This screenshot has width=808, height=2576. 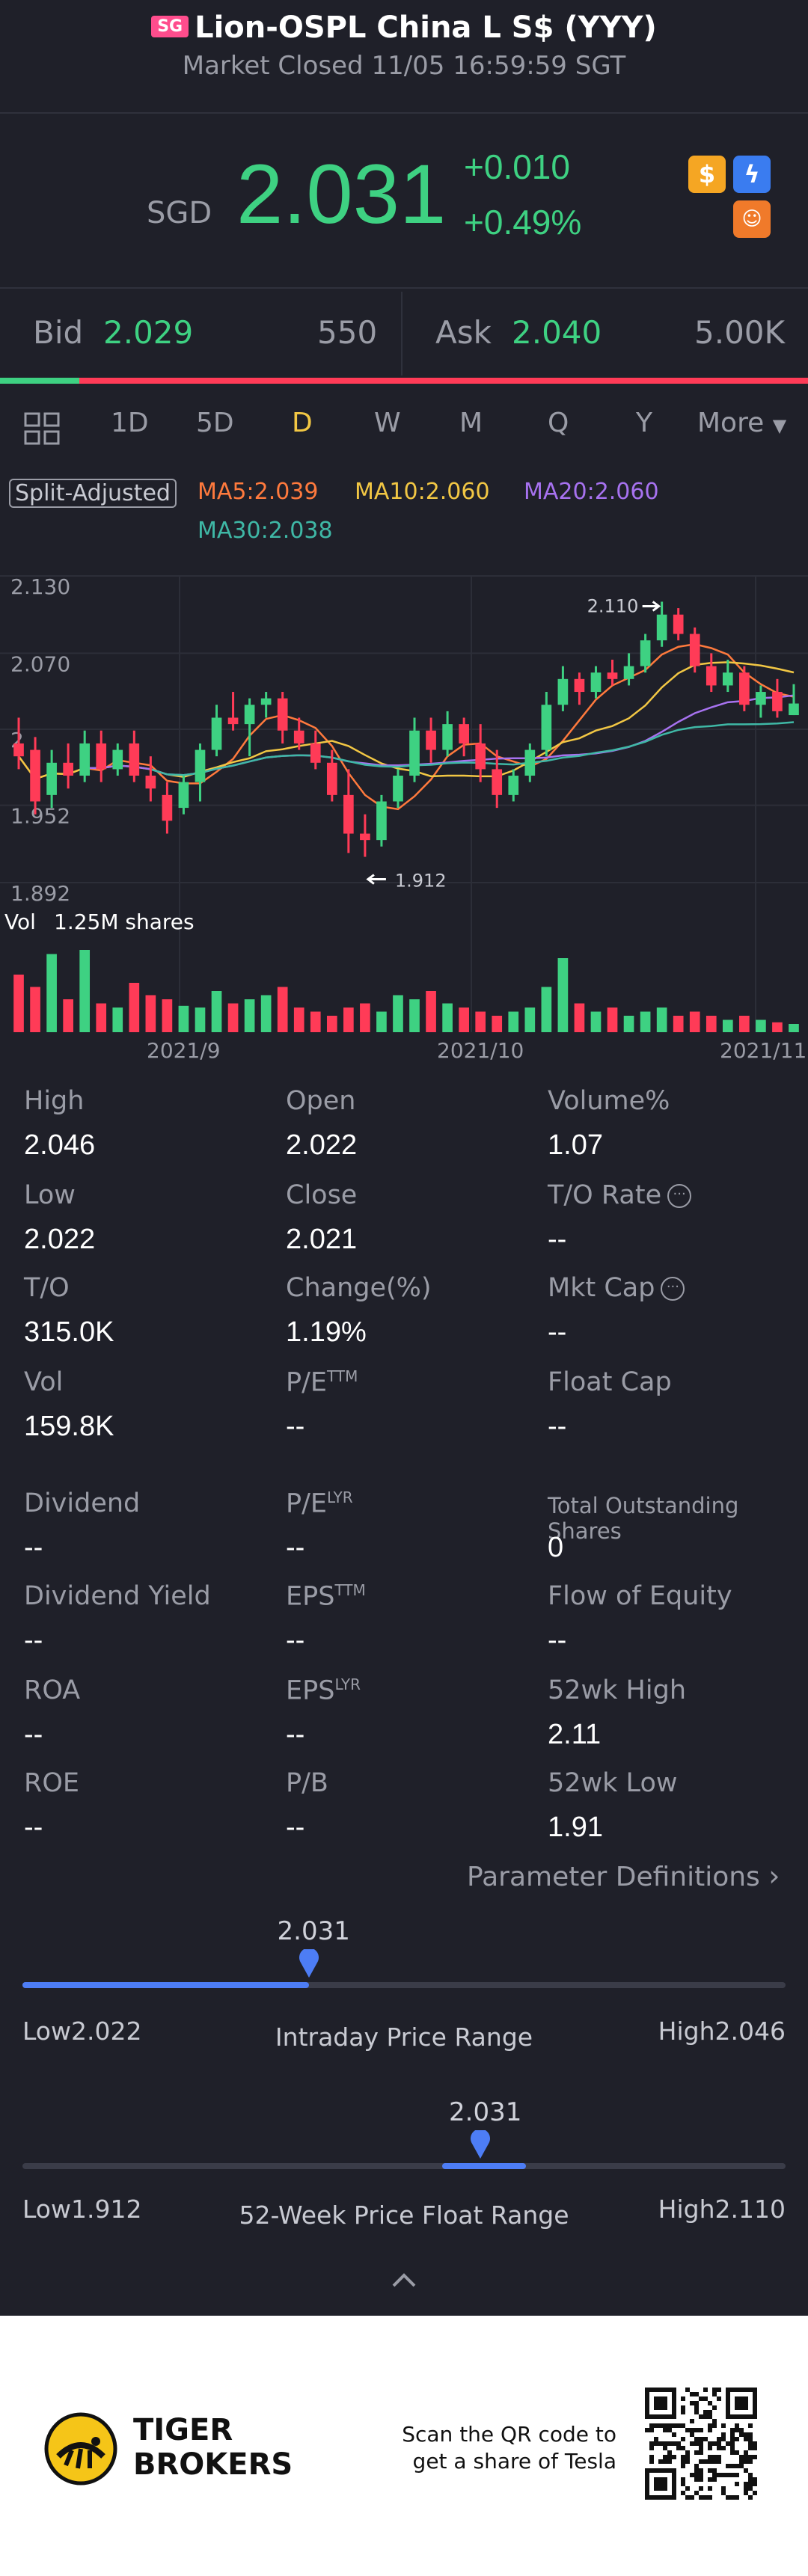 I want to click on stat-label-chgpct: Change(%), so click(x=359, y=1288).